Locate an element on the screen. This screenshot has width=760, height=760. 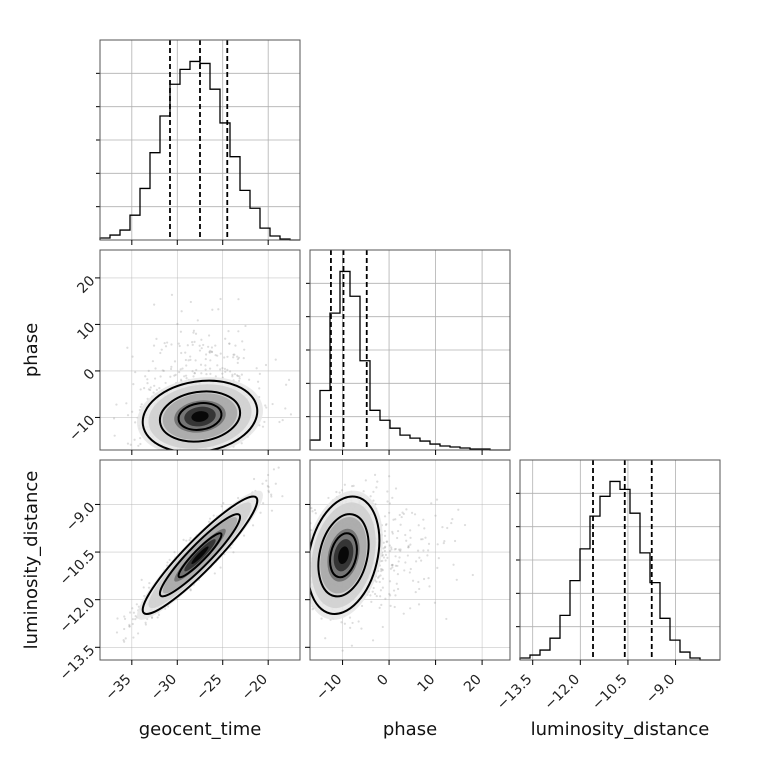
x-tick-label: −10.5 is located at coordinates (610, 693).